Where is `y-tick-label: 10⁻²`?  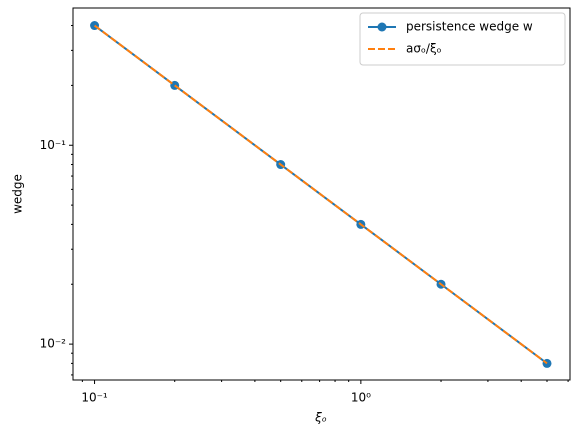
y-tick-label: 10⁻² is located at coordinates (53, 344).